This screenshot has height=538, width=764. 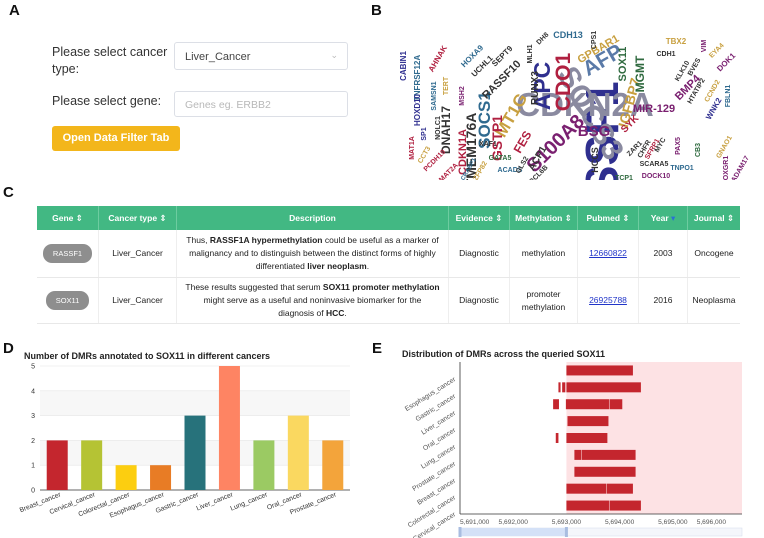 I want to click on grid-band, so click(x=195, y=403).